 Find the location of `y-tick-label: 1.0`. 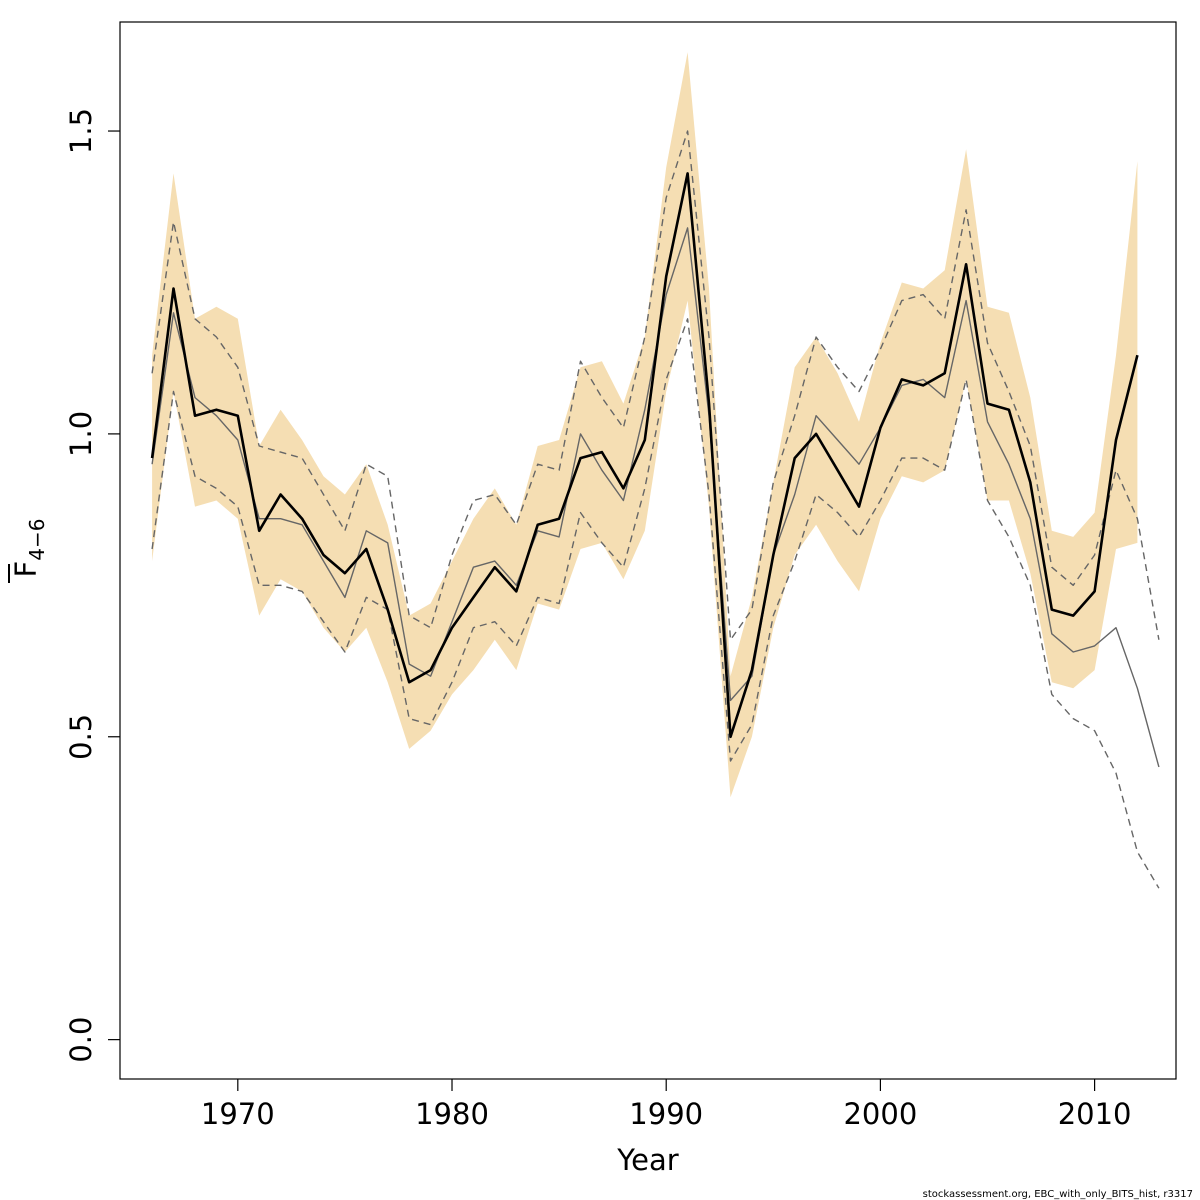

y-tick-label: 1.0 is located at coordinates (81, 434).